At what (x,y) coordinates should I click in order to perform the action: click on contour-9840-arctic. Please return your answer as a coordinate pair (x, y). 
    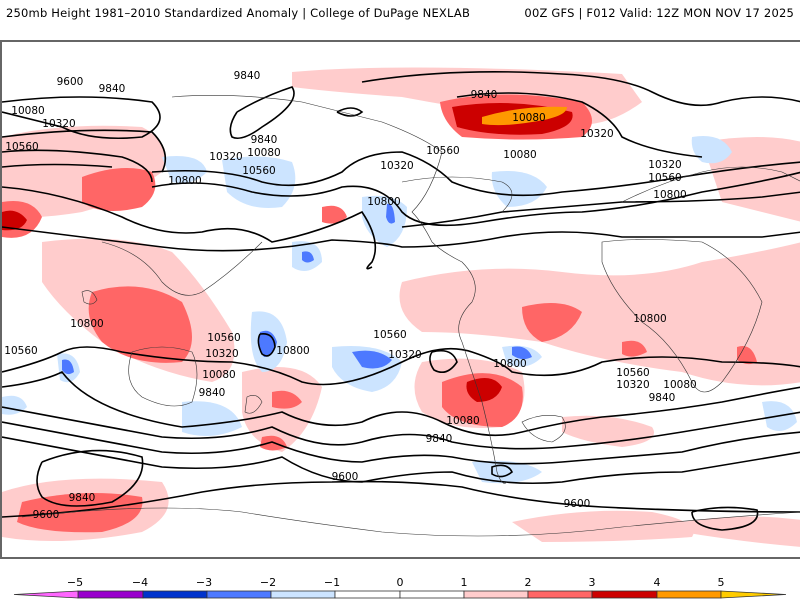
    Looking at the image, I should click on (580, 88).